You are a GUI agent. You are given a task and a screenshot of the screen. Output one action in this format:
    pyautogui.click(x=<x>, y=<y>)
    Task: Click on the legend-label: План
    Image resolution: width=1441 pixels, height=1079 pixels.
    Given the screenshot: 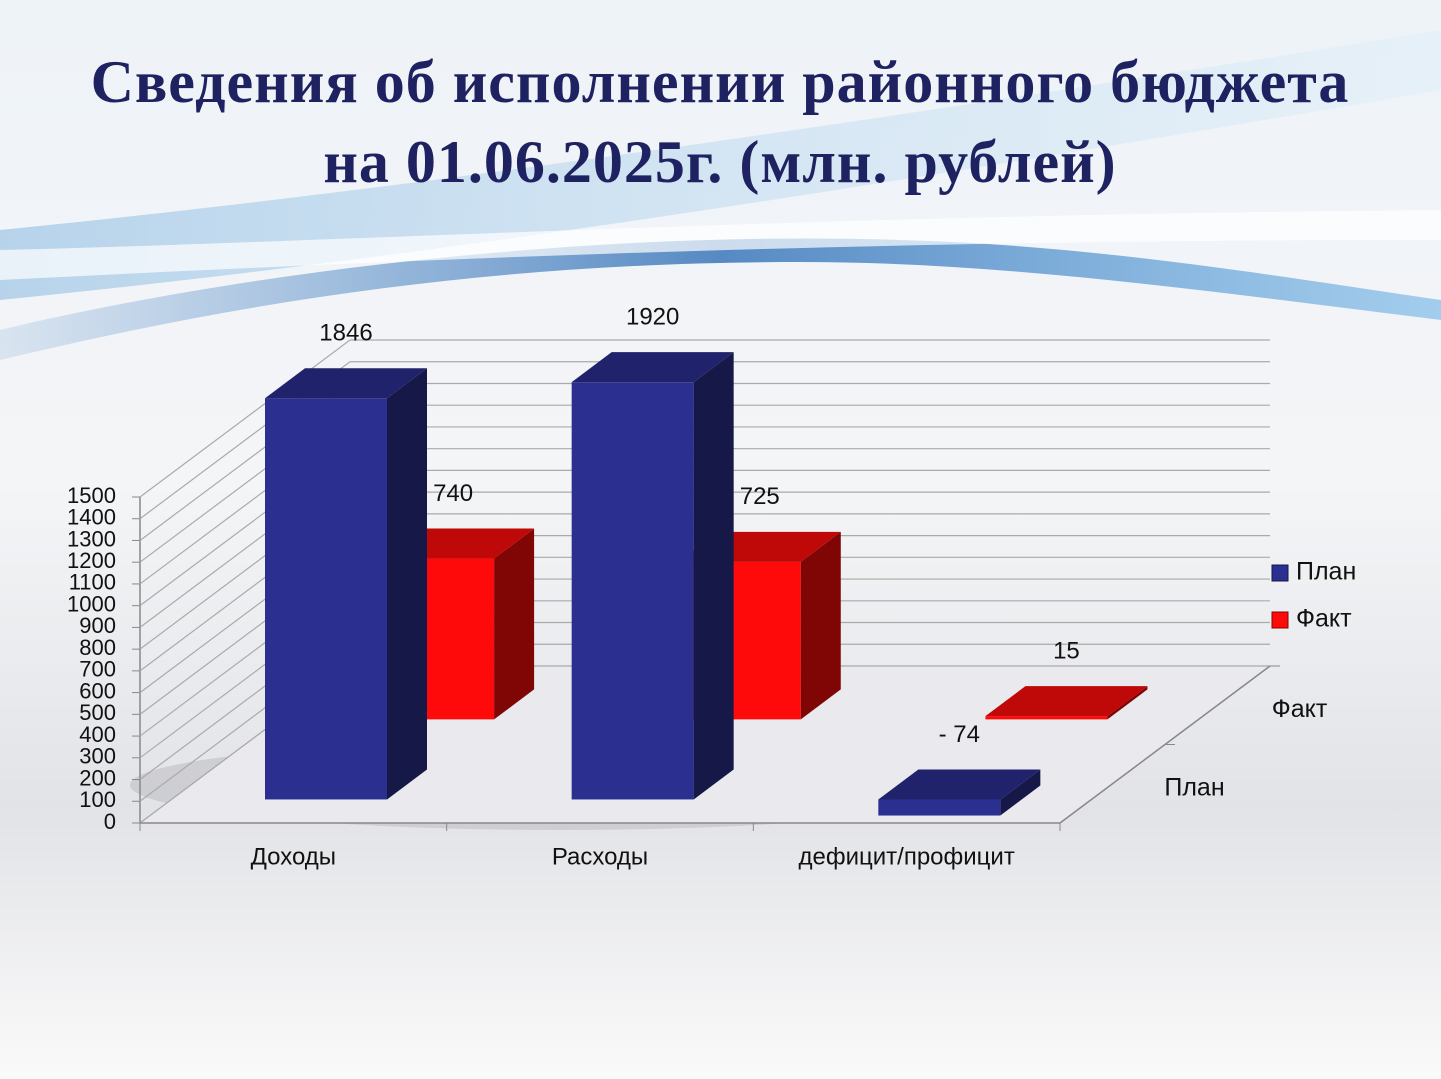 What is the action you would take?
    pyautogui.click(x=1326, y=572)
    